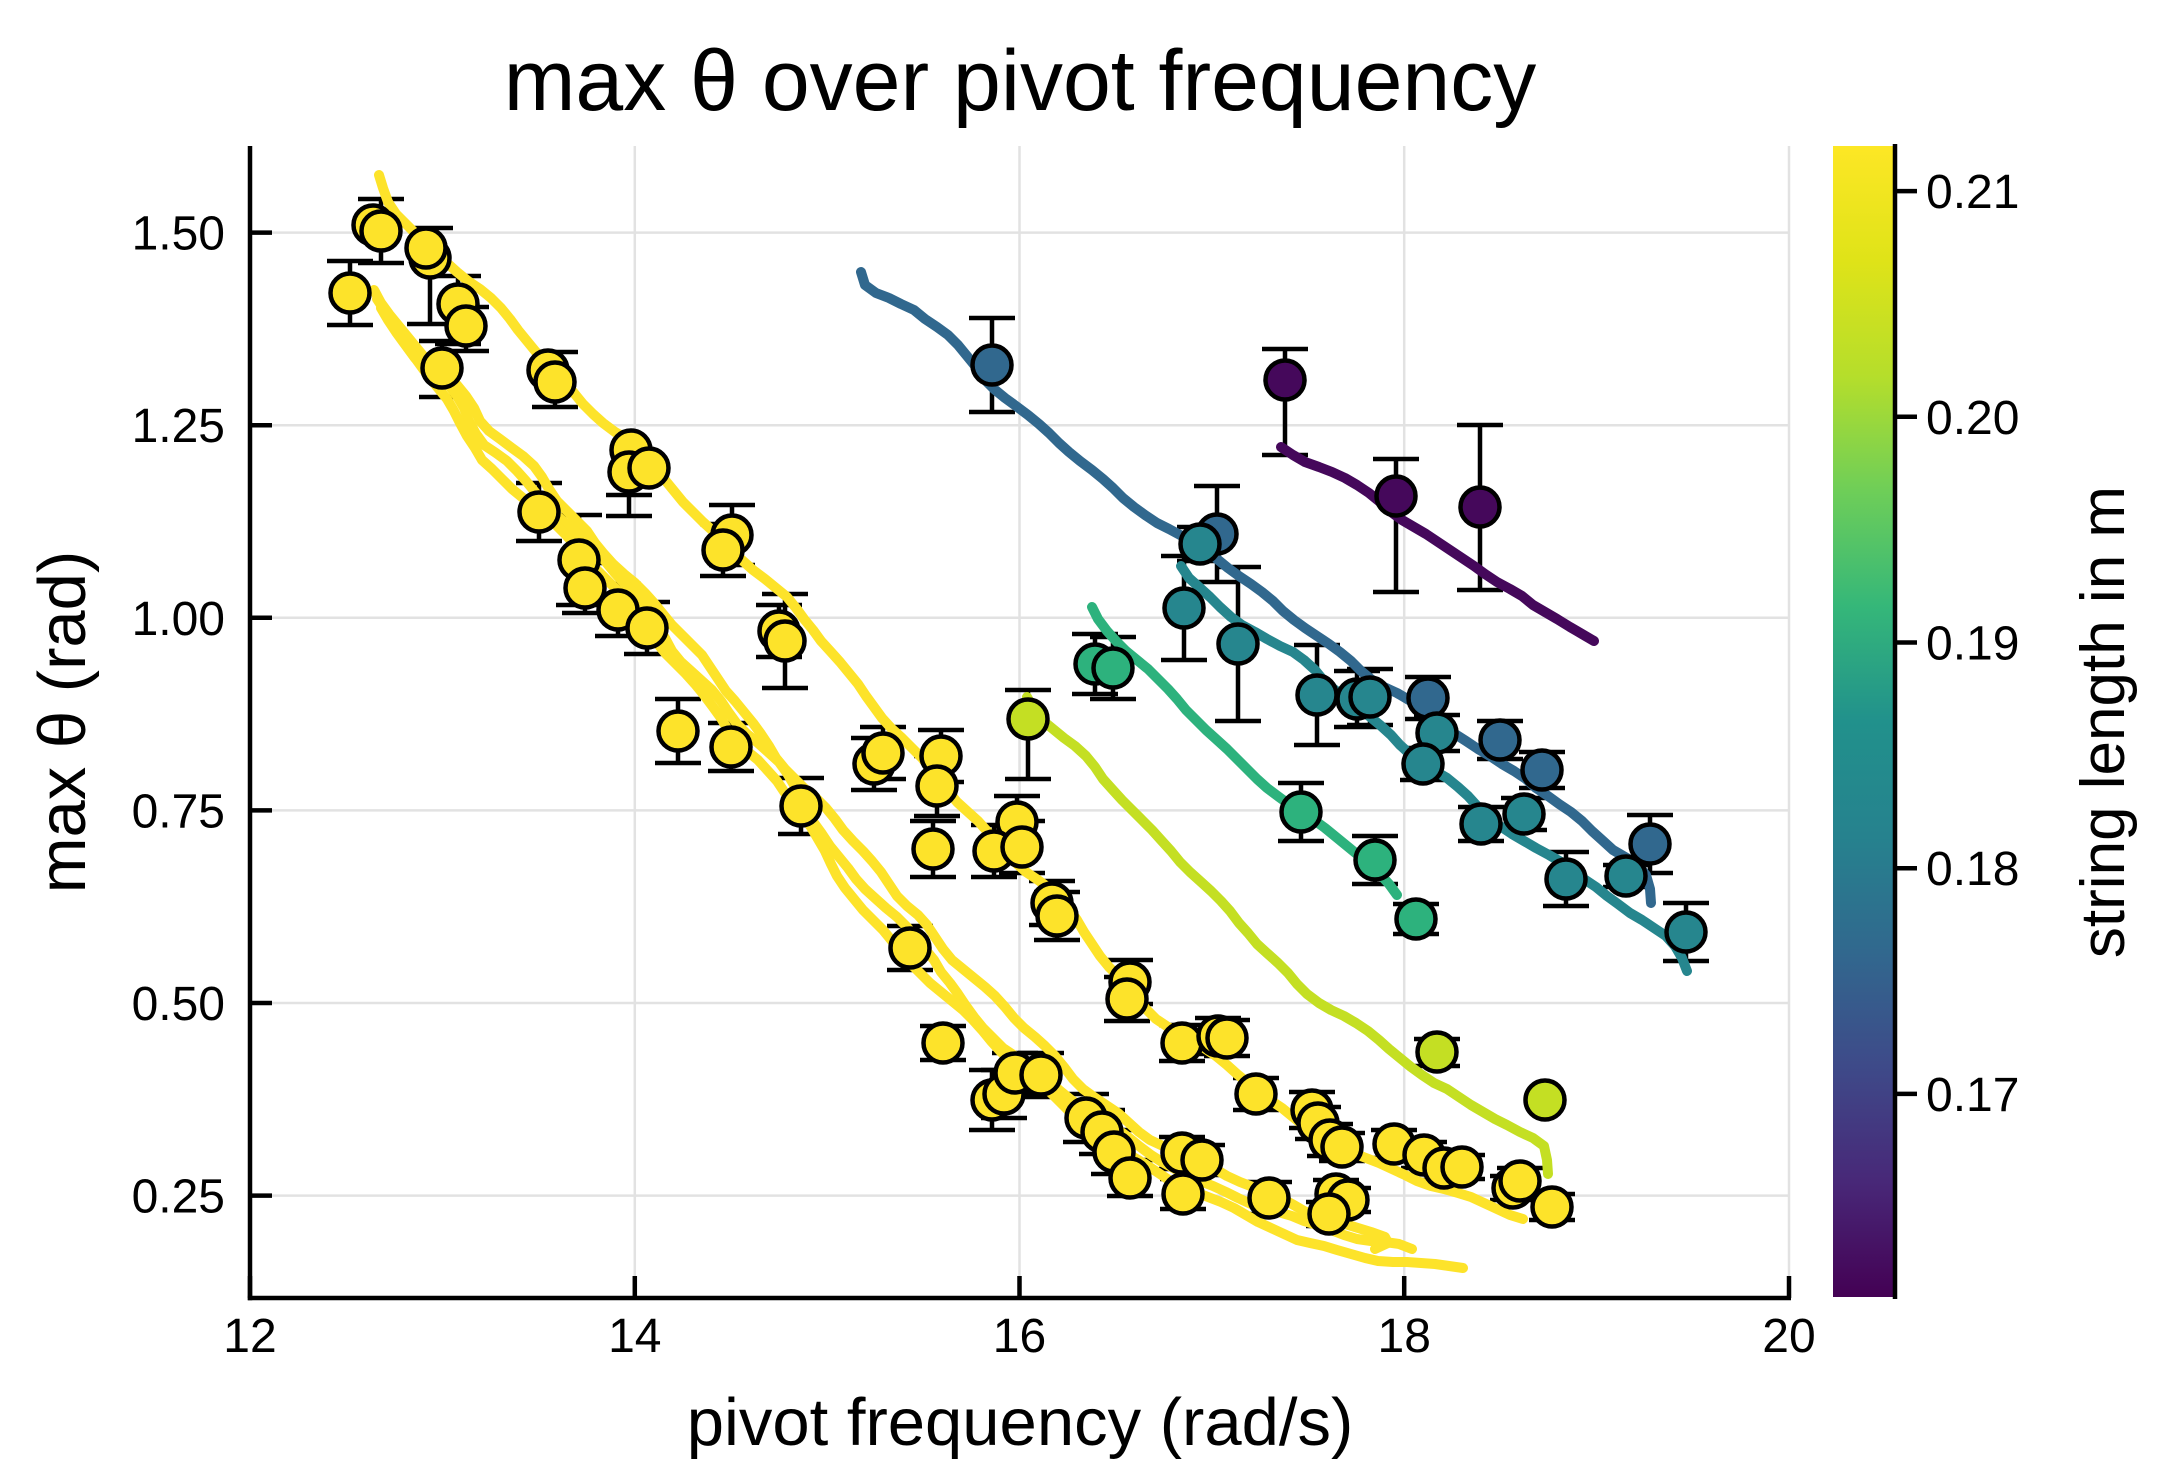 This screenshot has width=2165, height=1466. Describe the element at coordinates (178, 426) in the screenshot. I see `svg-text: 1.25` at that location.